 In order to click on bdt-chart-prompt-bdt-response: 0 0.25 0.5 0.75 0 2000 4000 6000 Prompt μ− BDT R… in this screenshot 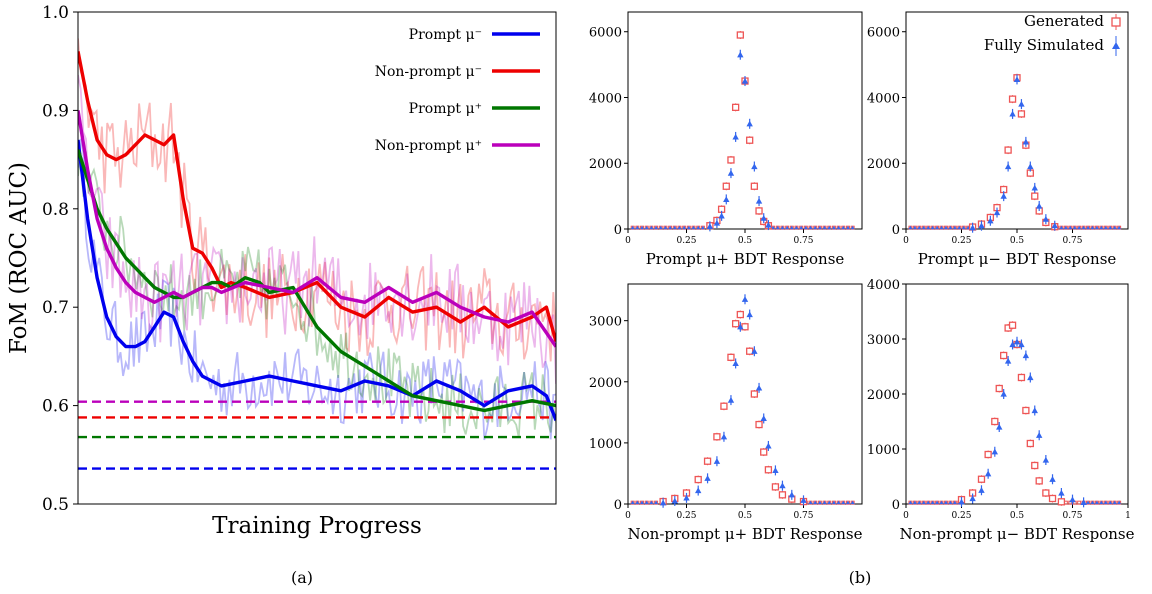, I will do `click(998, 139)`.